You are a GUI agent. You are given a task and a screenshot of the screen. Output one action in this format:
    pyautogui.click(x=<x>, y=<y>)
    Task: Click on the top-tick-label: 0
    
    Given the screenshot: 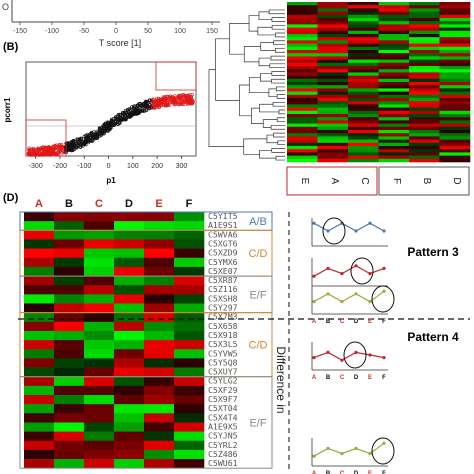 What is the action you would take?
    pyautogui.click(x=116, y=31)
    